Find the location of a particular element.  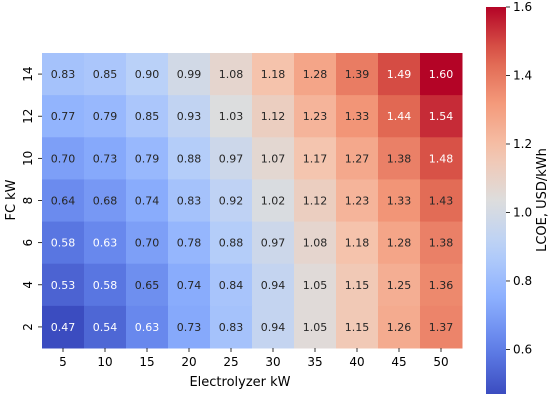

y-tick-label: 12 is located at coordinates (28, 116).